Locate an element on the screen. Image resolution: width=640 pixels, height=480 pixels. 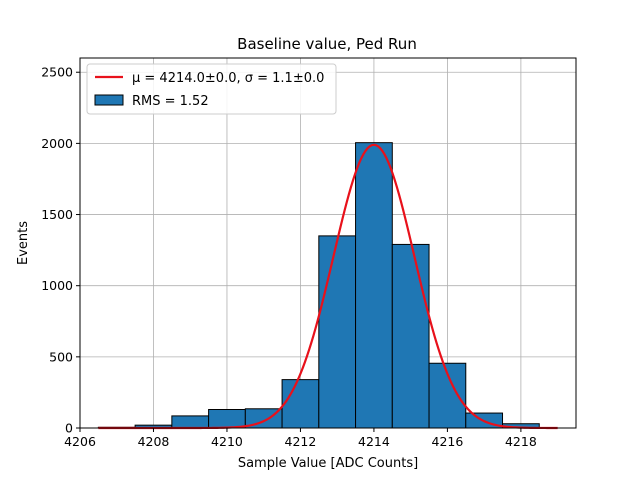
x-tick-label: 4212 is located at coordinates (301, 441).